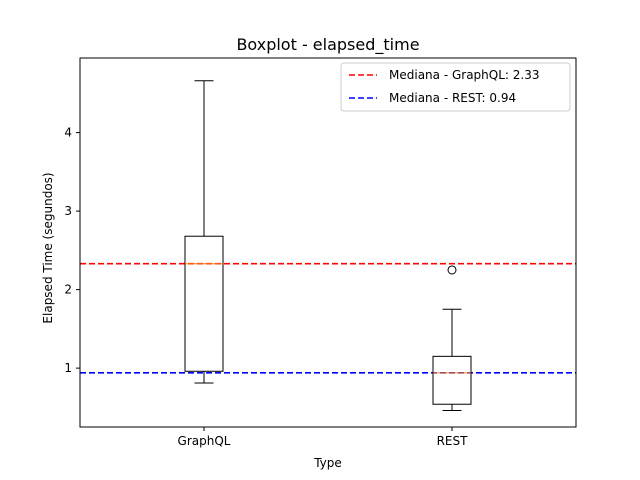  What do you see at coordinates (72, 250) in the screenshot?
I see `y-axis-ticks: 1 2 3 4` at bounding box center [72, 250].